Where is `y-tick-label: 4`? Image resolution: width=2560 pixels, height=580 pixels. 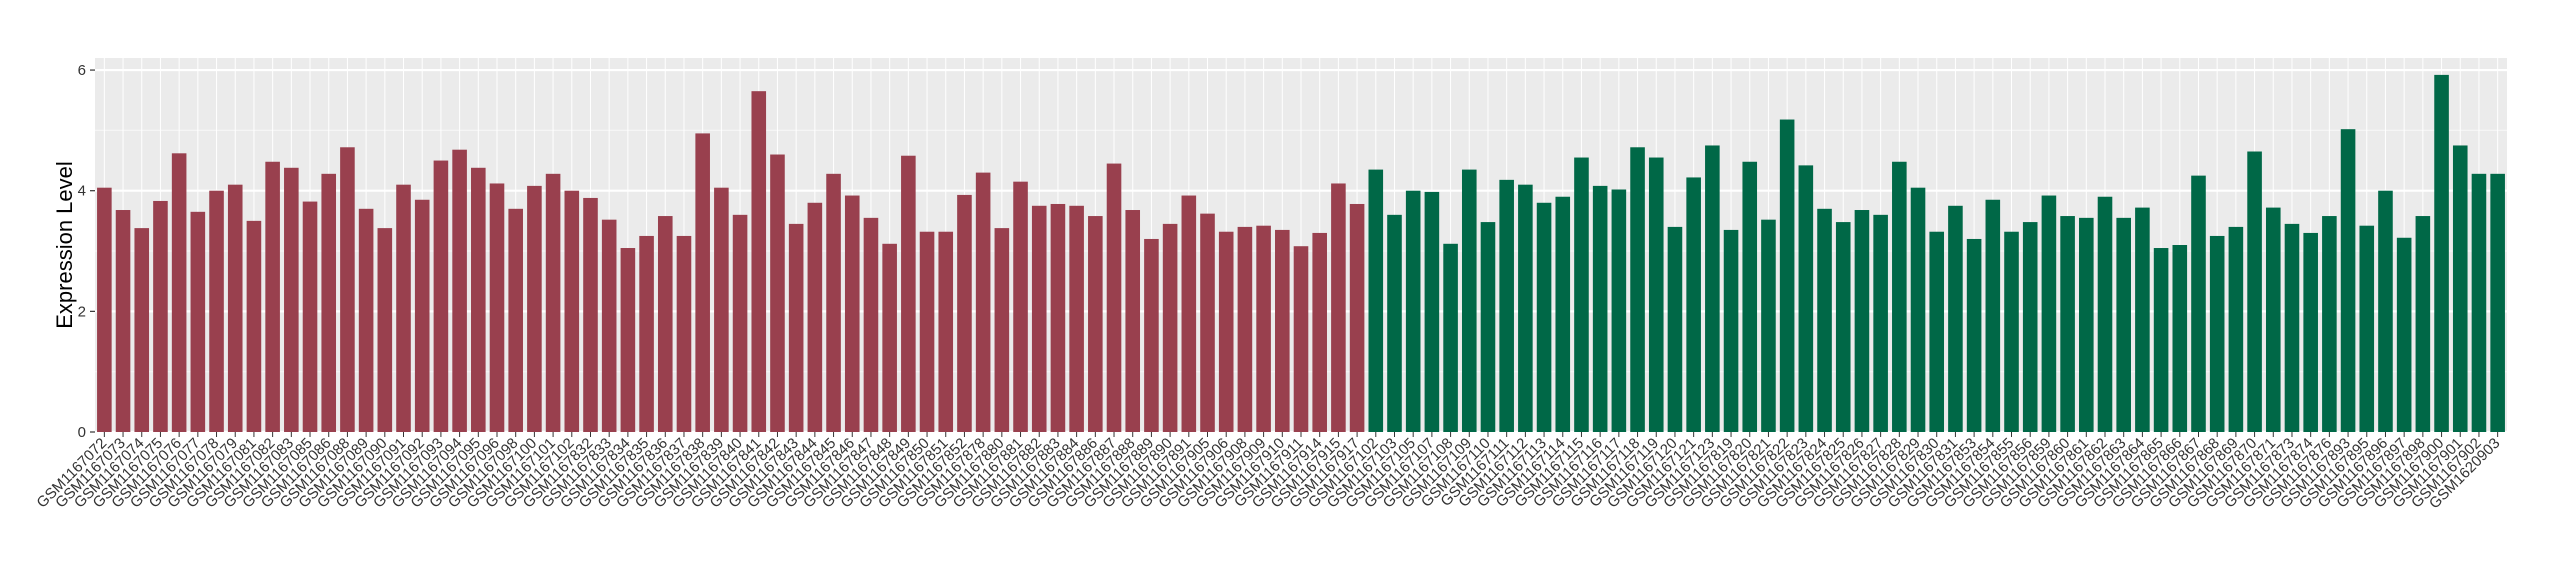
y-tick-label: 4 is located at coordinates (82, 191).